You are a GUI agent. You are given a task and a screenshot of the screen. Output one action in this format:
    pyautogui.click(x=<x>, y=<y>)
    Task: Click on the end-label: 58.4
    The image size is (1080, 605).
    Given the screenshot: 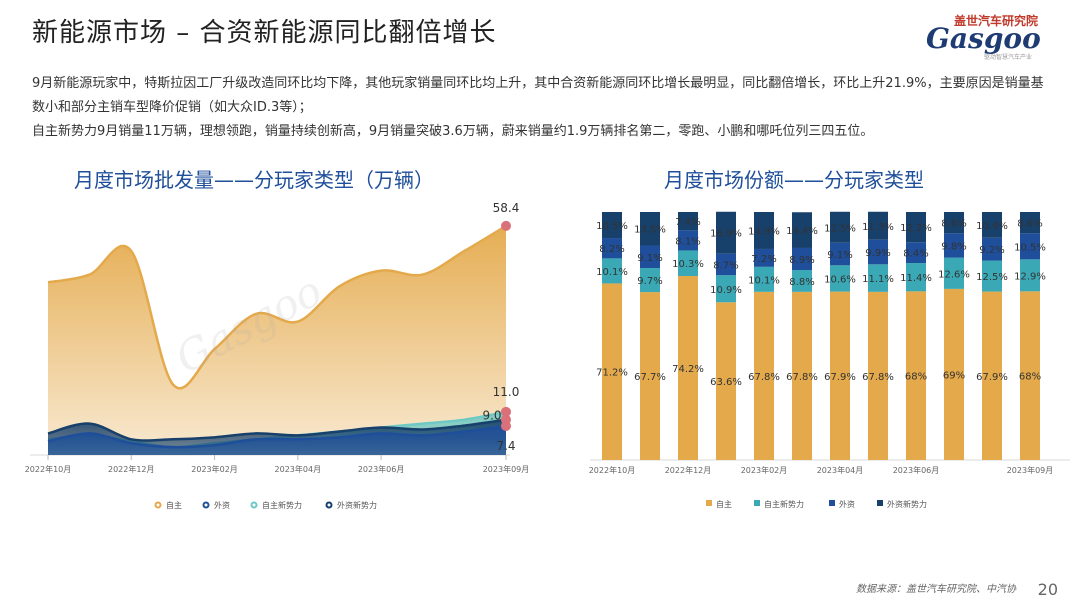 What is the action you would take?
    pyautogui.click(x=506, y=208)
    